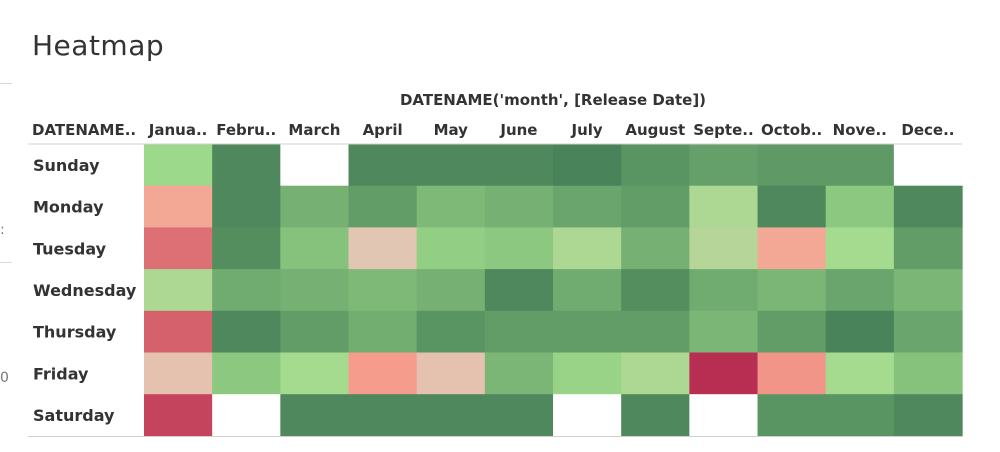  Describe the element at coordinates (518, 130) in the screenshot. I see `column-label: June` at that location.